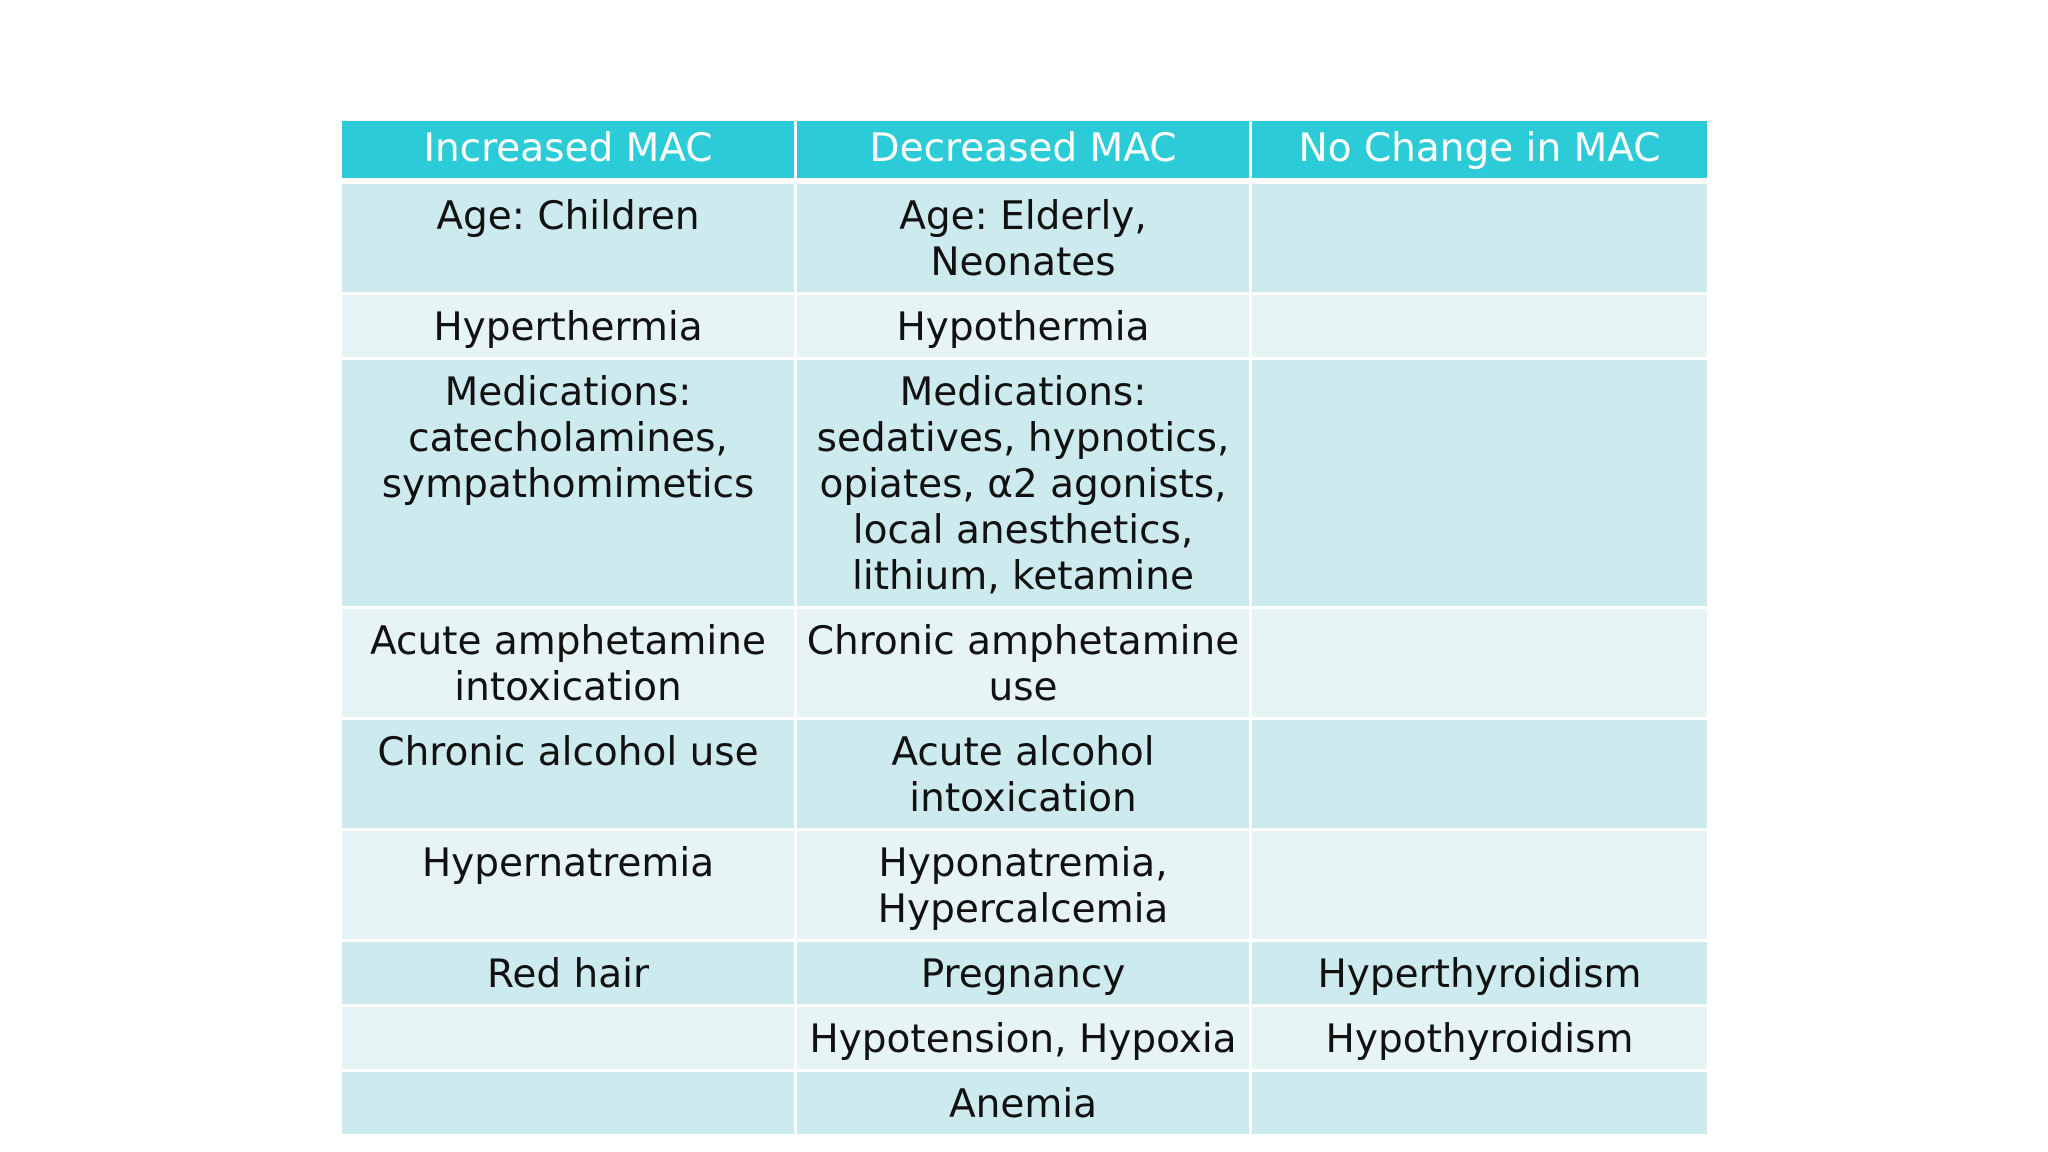 Image resolution: width=2048 pixels, height=1152 pixels. I want to click on header-no-change-mac: No Change in MAC, so click(1479, 152).